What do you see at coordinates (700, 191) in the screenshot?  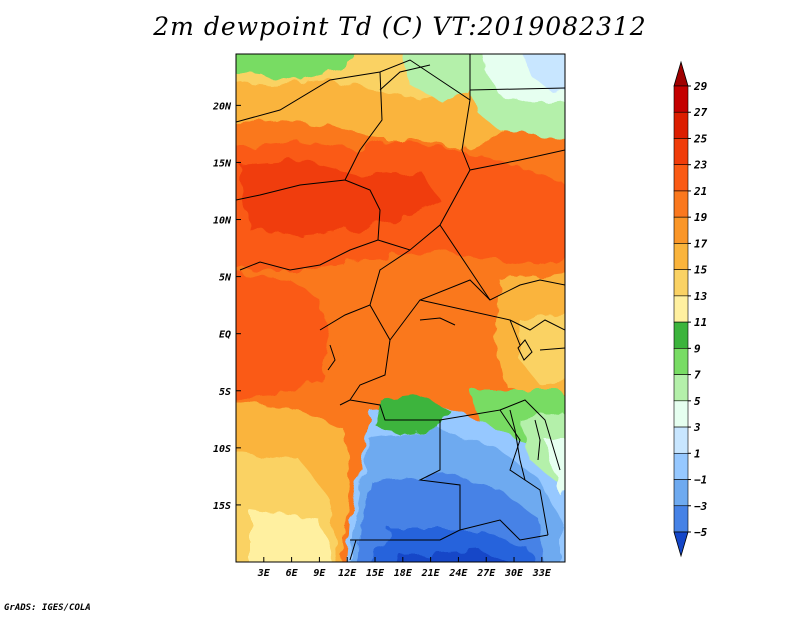 I see `colorbar-label: 21` at bounding box center [700, 191].